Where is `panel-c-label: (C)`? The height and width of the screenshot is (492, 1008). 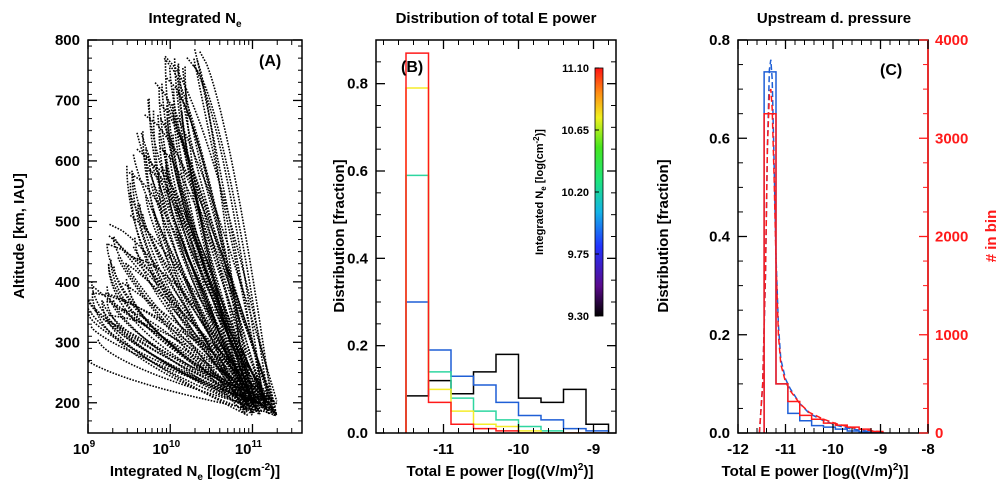 panel-c-label: (C) is located at coordinates (891, 70).